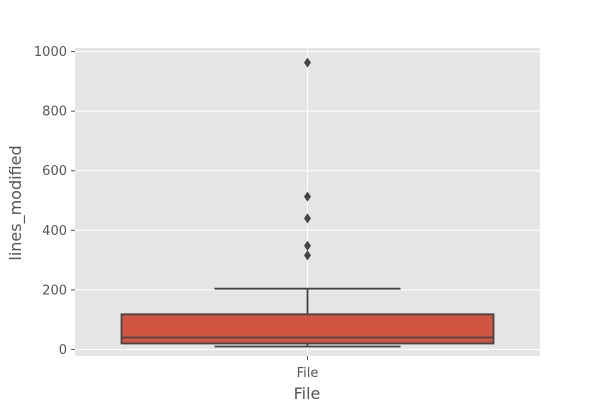 The height and width of the screenshot is (400, 600). I want to click on y-tick-label-1000: 1000, so click(50, 52).